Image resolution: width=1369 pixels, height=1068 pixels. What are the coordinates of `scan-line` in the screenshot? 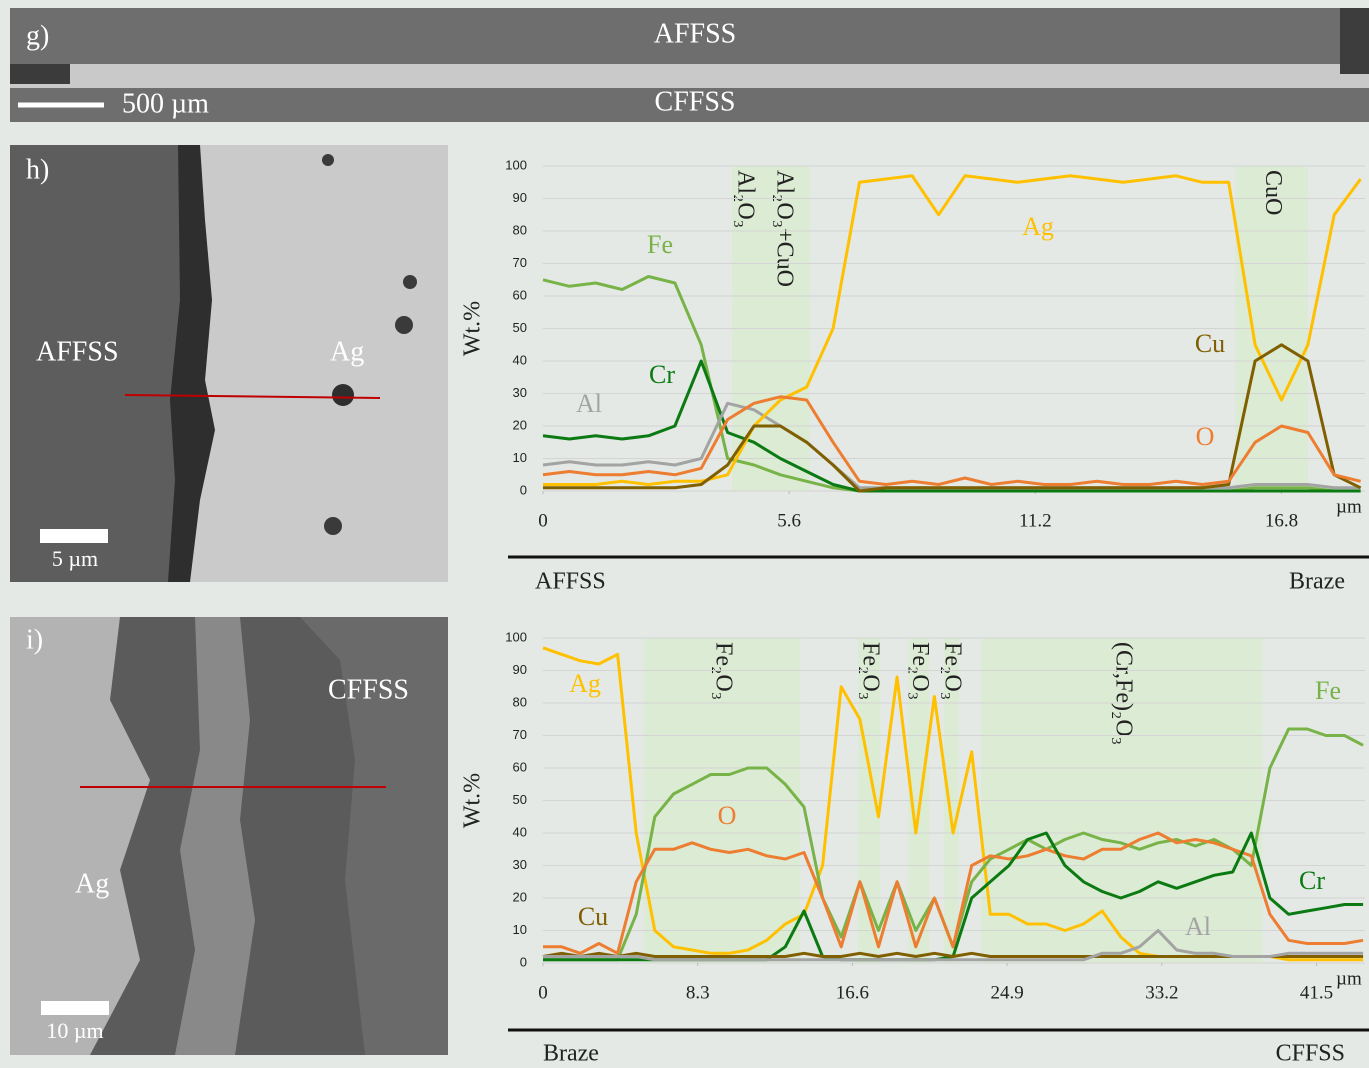 It's located at (252, 396).